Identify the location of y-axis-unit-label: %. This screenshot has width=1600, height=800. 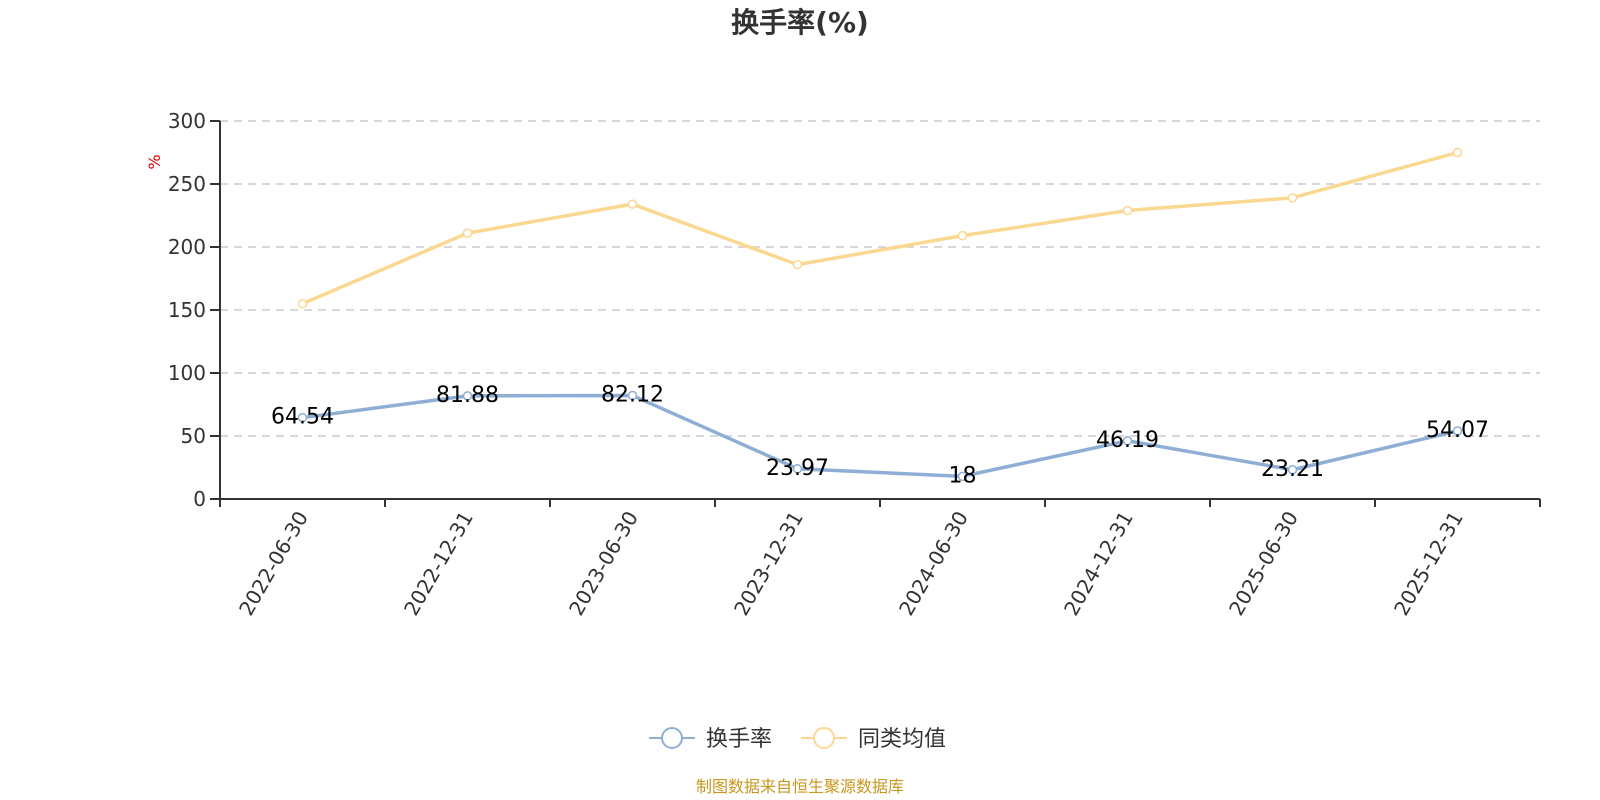
(154, 161).